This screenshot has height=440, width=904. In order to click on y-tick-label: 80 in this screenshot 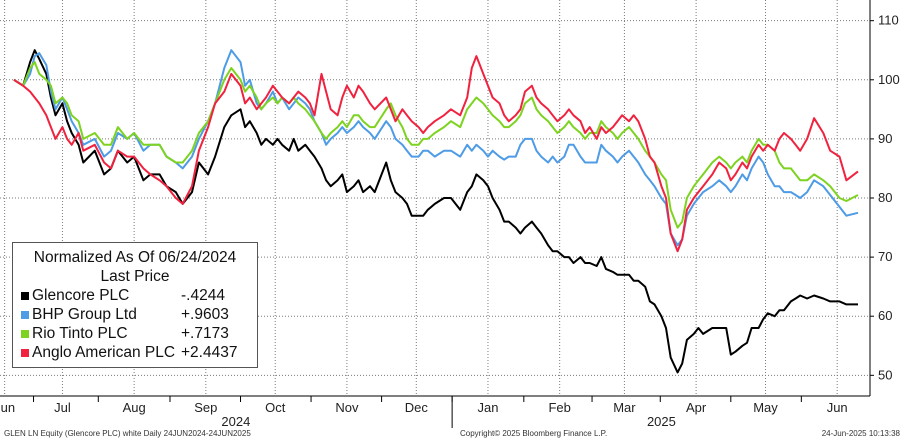, I will do `click(885, 197)`.